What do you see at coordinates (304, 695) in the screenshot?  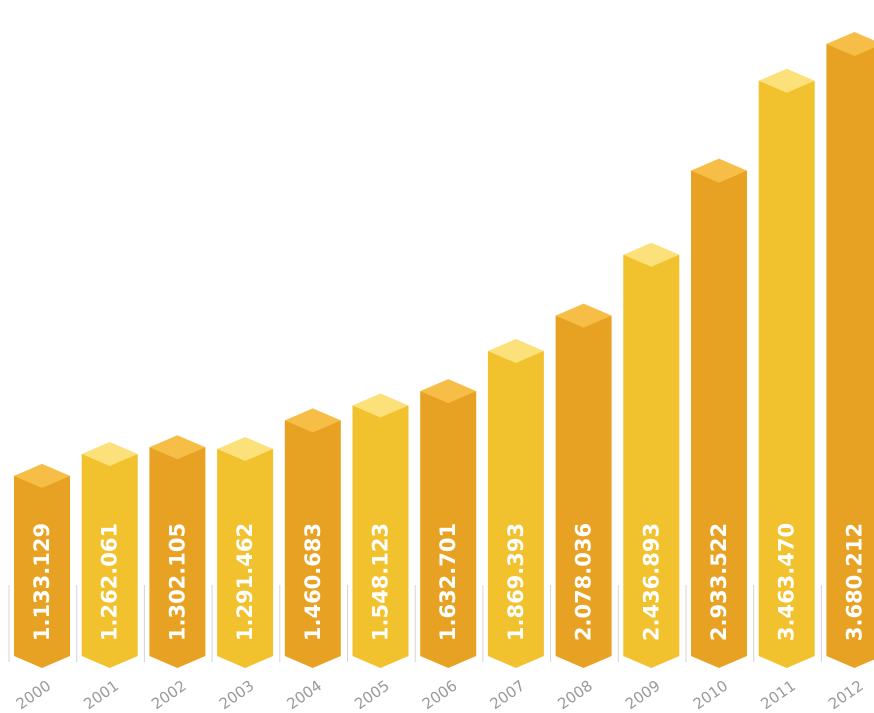 I see `x-tick-label: 2004` at bounding box center [304, 695].